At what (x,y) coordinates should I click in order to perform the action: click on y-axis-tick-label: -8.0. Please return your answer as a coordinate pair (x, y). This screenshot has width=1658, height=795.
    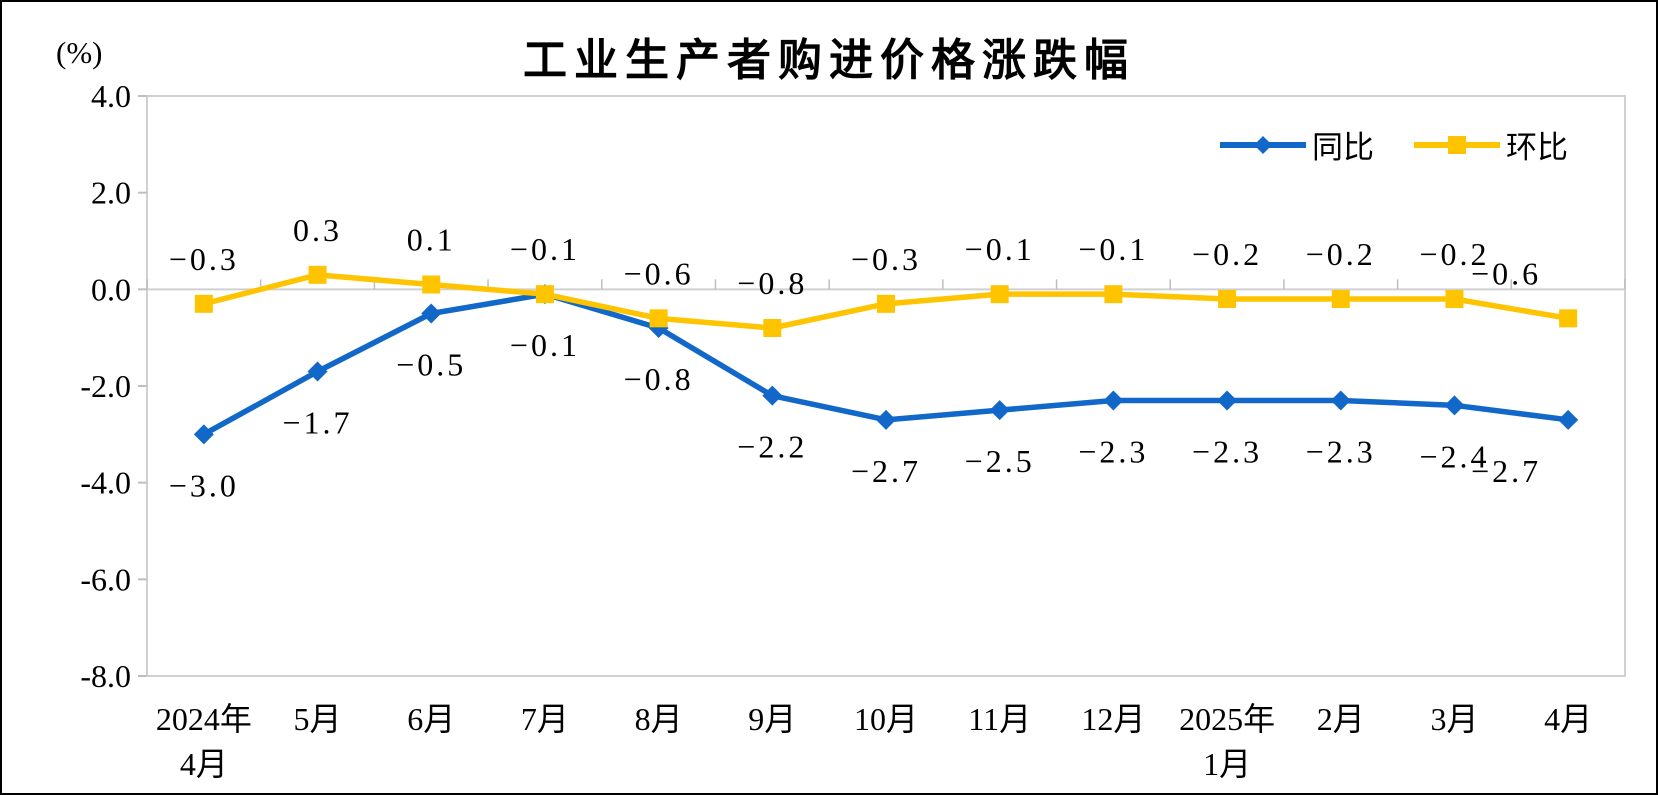
    Looking at the image, I should click on (105, 676).